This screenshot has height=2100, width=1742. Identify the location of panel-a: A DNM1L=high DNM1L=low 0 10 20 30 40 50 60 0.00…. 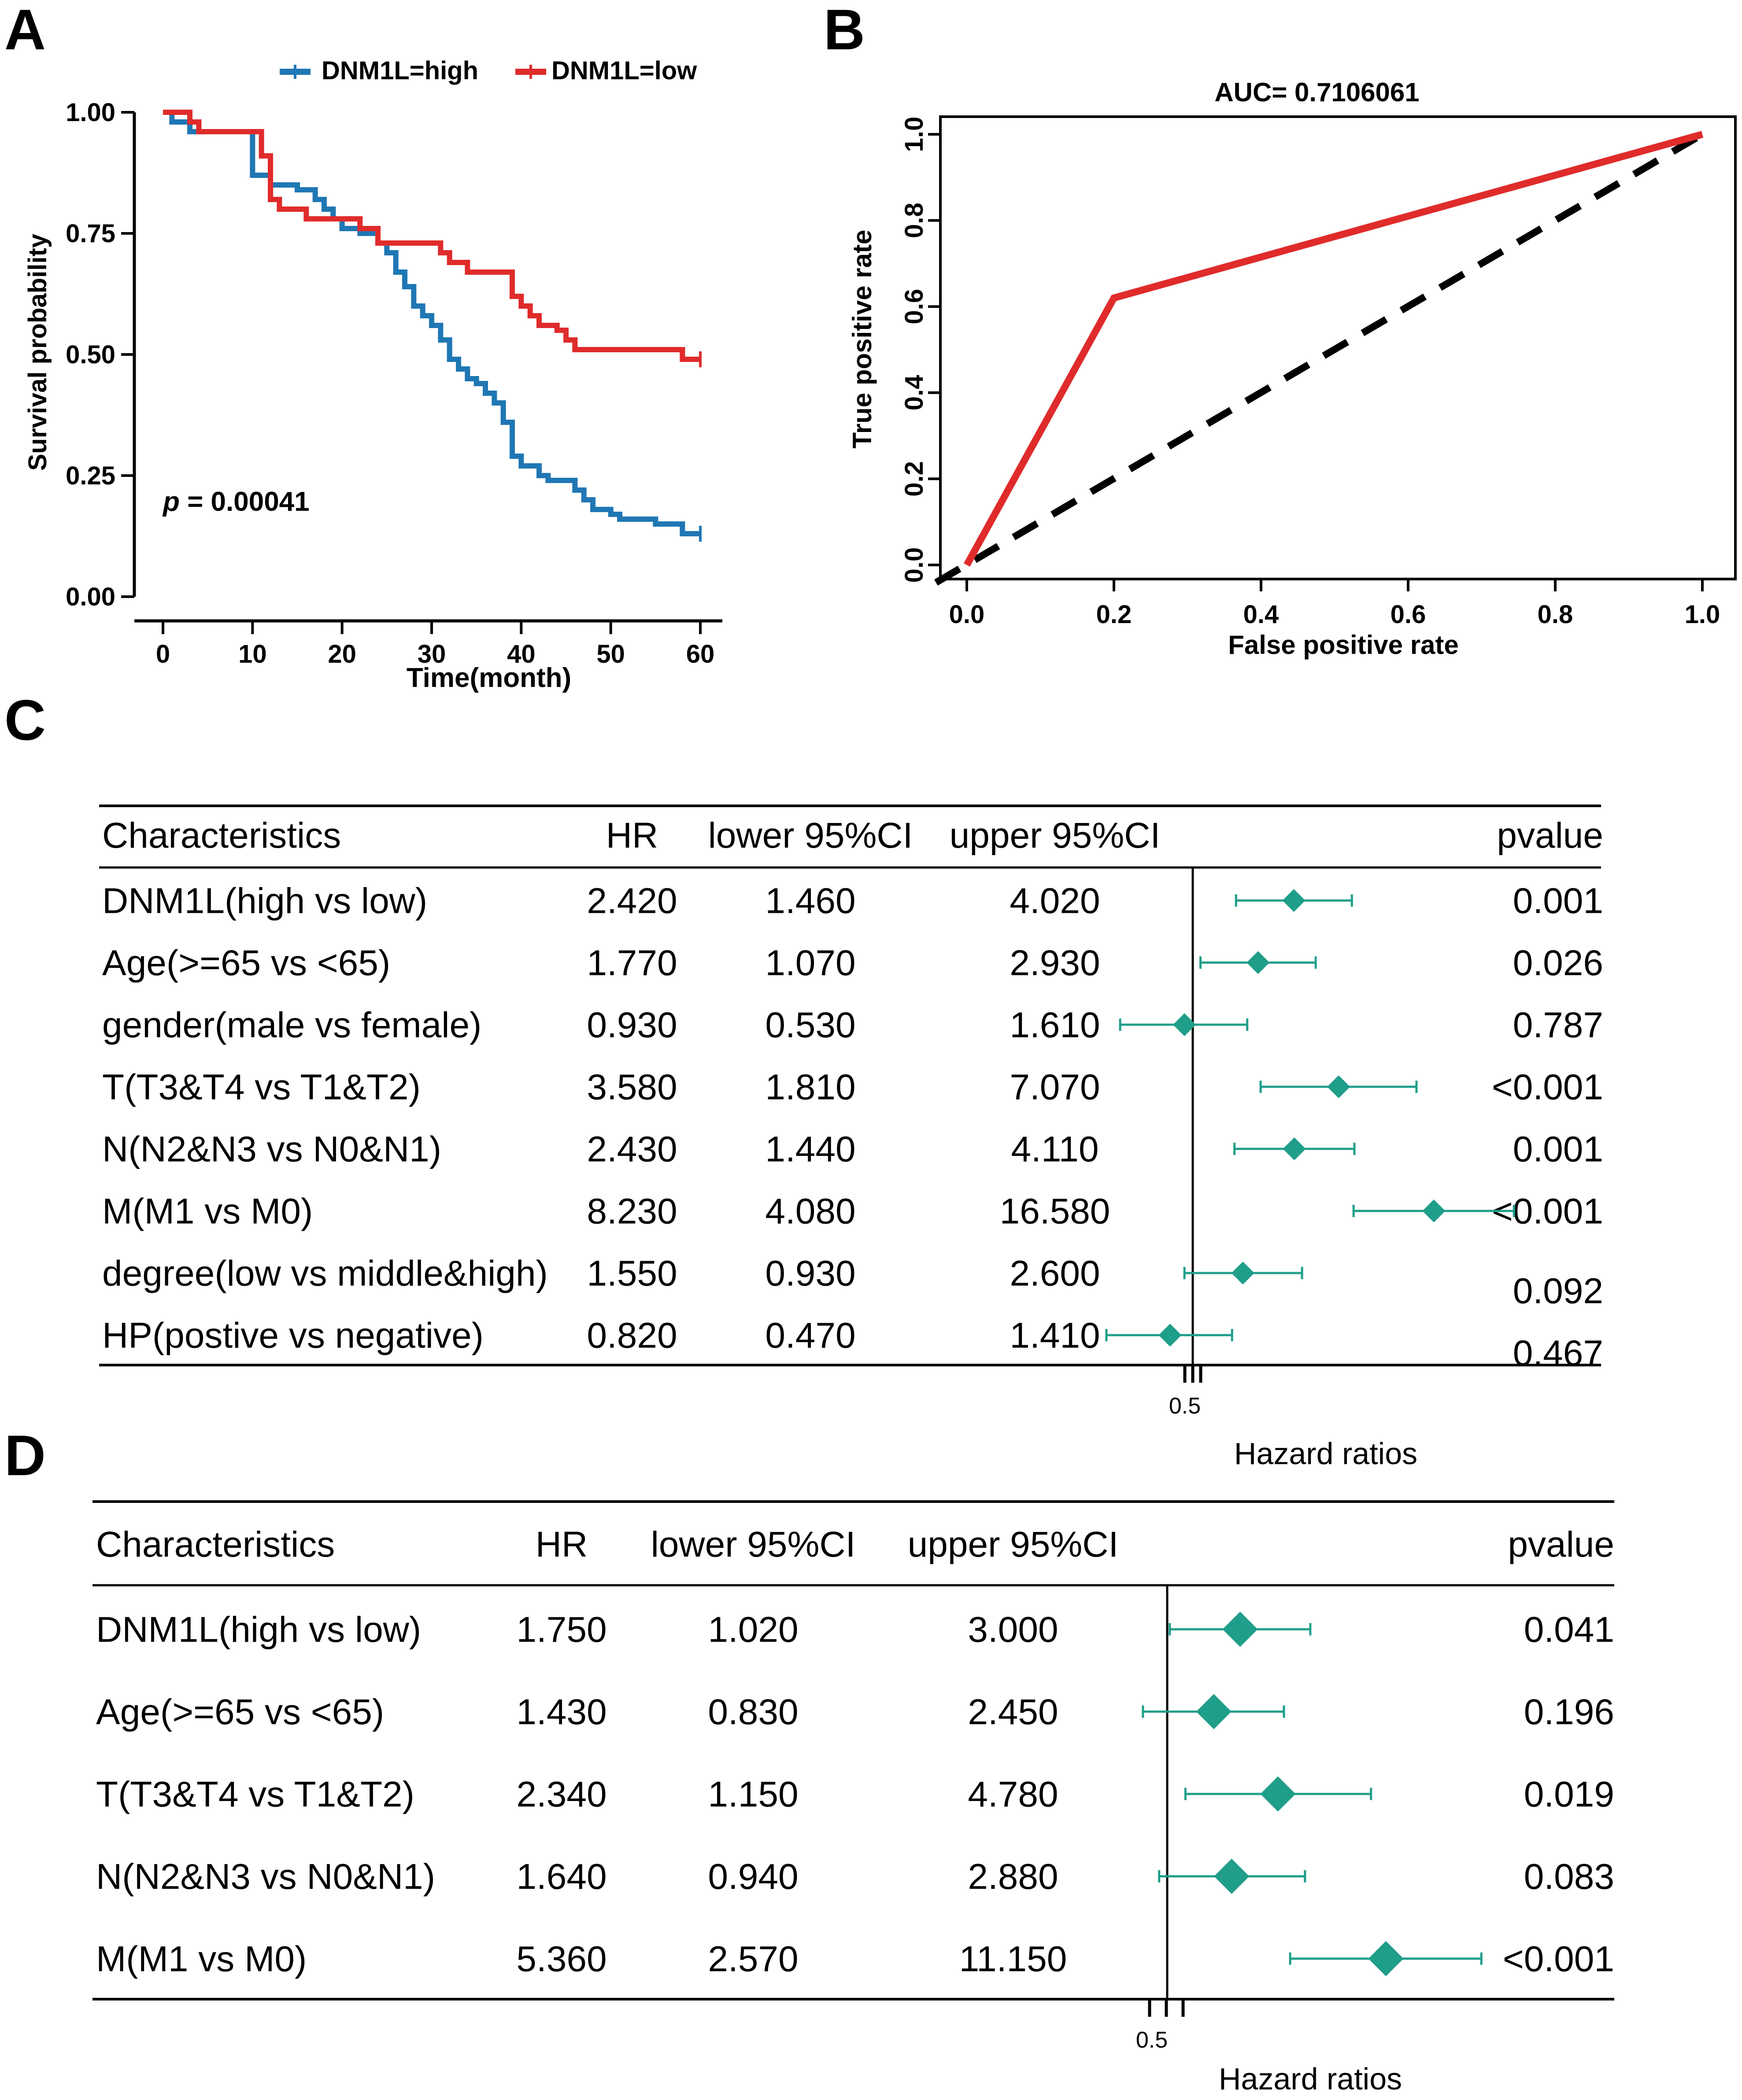
(363, 346).